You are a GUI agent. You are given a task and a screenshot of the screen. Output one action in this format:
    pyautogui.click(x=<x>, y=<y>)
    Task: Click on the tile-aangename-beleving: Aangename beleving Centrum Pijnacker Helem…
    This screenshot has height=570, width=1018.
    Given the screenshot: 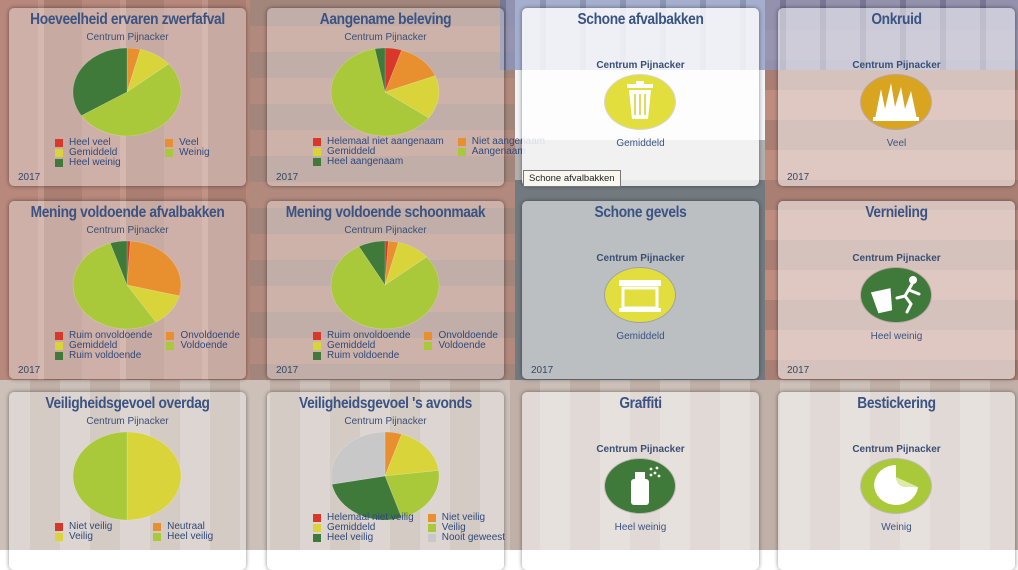 What is the action you would take?
    pyautogui.click(x=406, y=97)
    